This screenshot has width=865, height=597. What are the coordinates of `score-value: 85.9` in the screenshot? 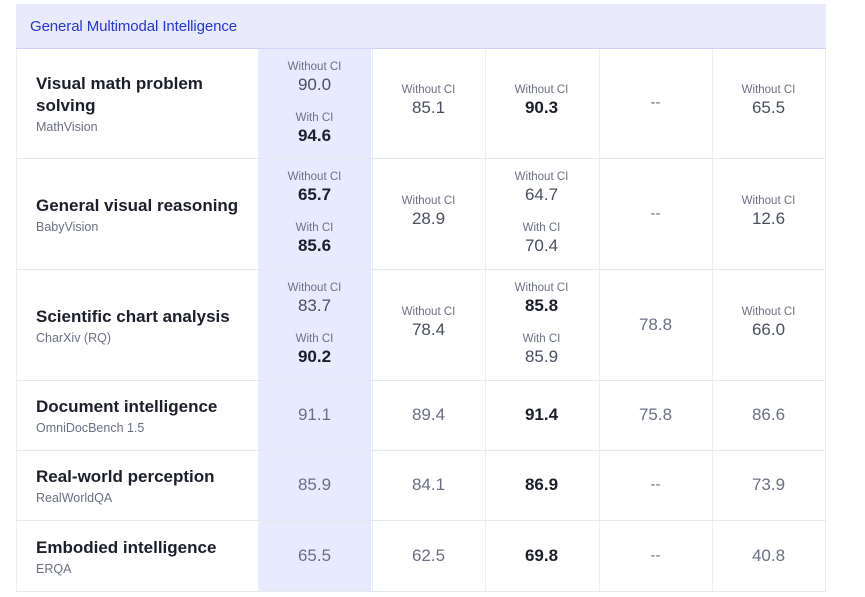 It's located at (314, 484).